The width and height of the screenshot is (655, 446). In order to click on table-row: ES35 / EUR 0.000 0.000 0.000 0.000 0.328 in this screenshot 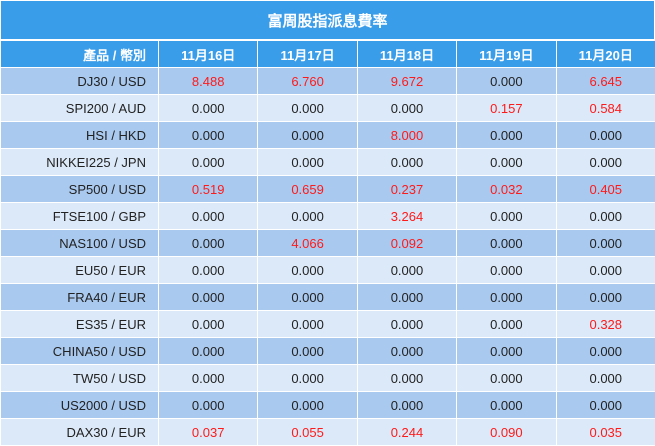, I will do `click(327, 324)`.